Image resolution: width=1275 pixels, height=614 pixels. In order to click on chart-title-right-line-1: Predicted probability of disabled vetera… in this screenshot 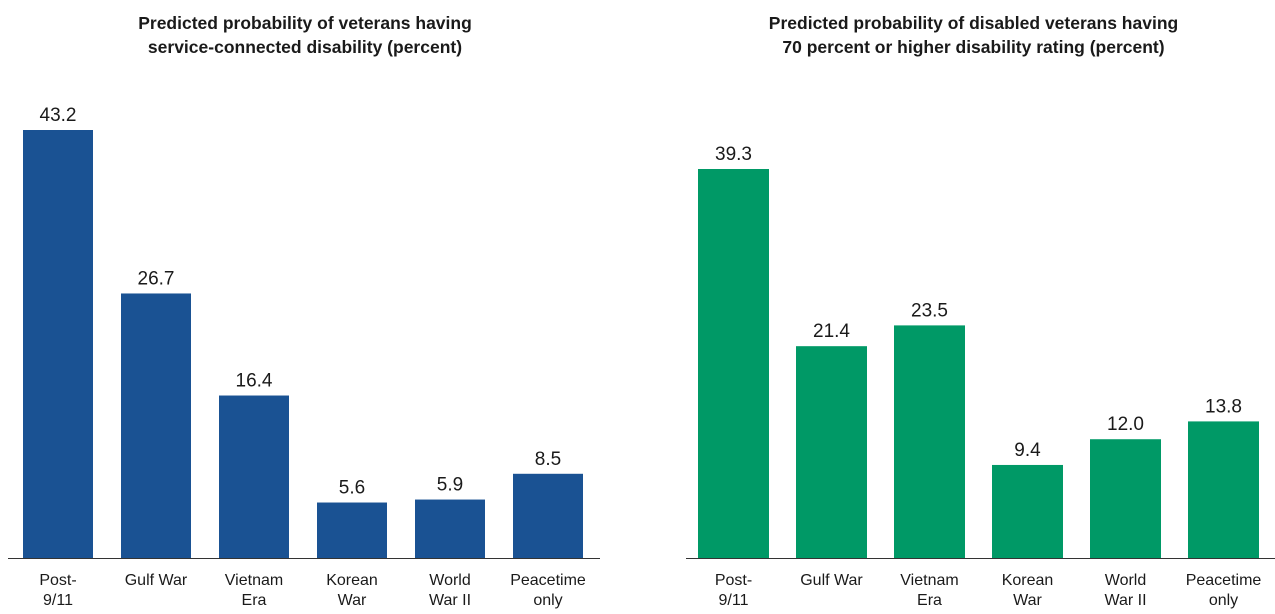, I will do `click(973, 23)`.